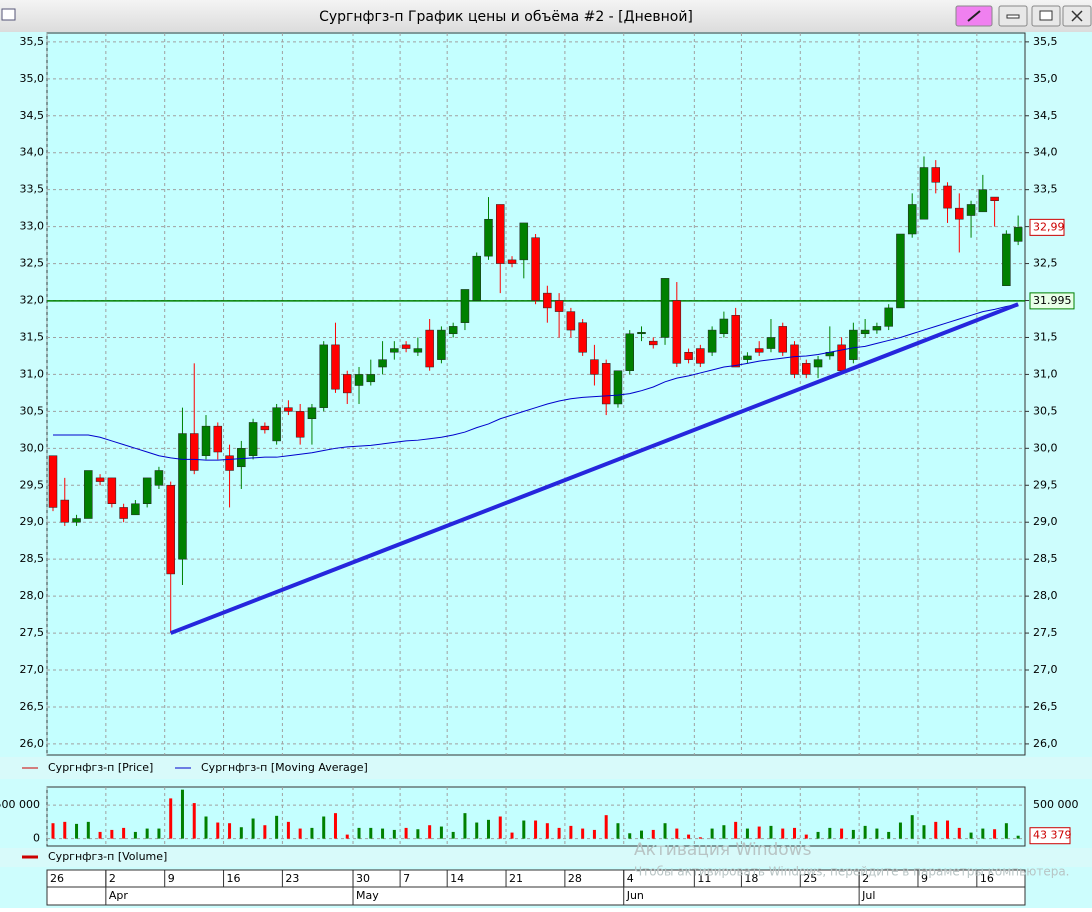  I want to click on x-tick-label: 16, so click(987, 878).